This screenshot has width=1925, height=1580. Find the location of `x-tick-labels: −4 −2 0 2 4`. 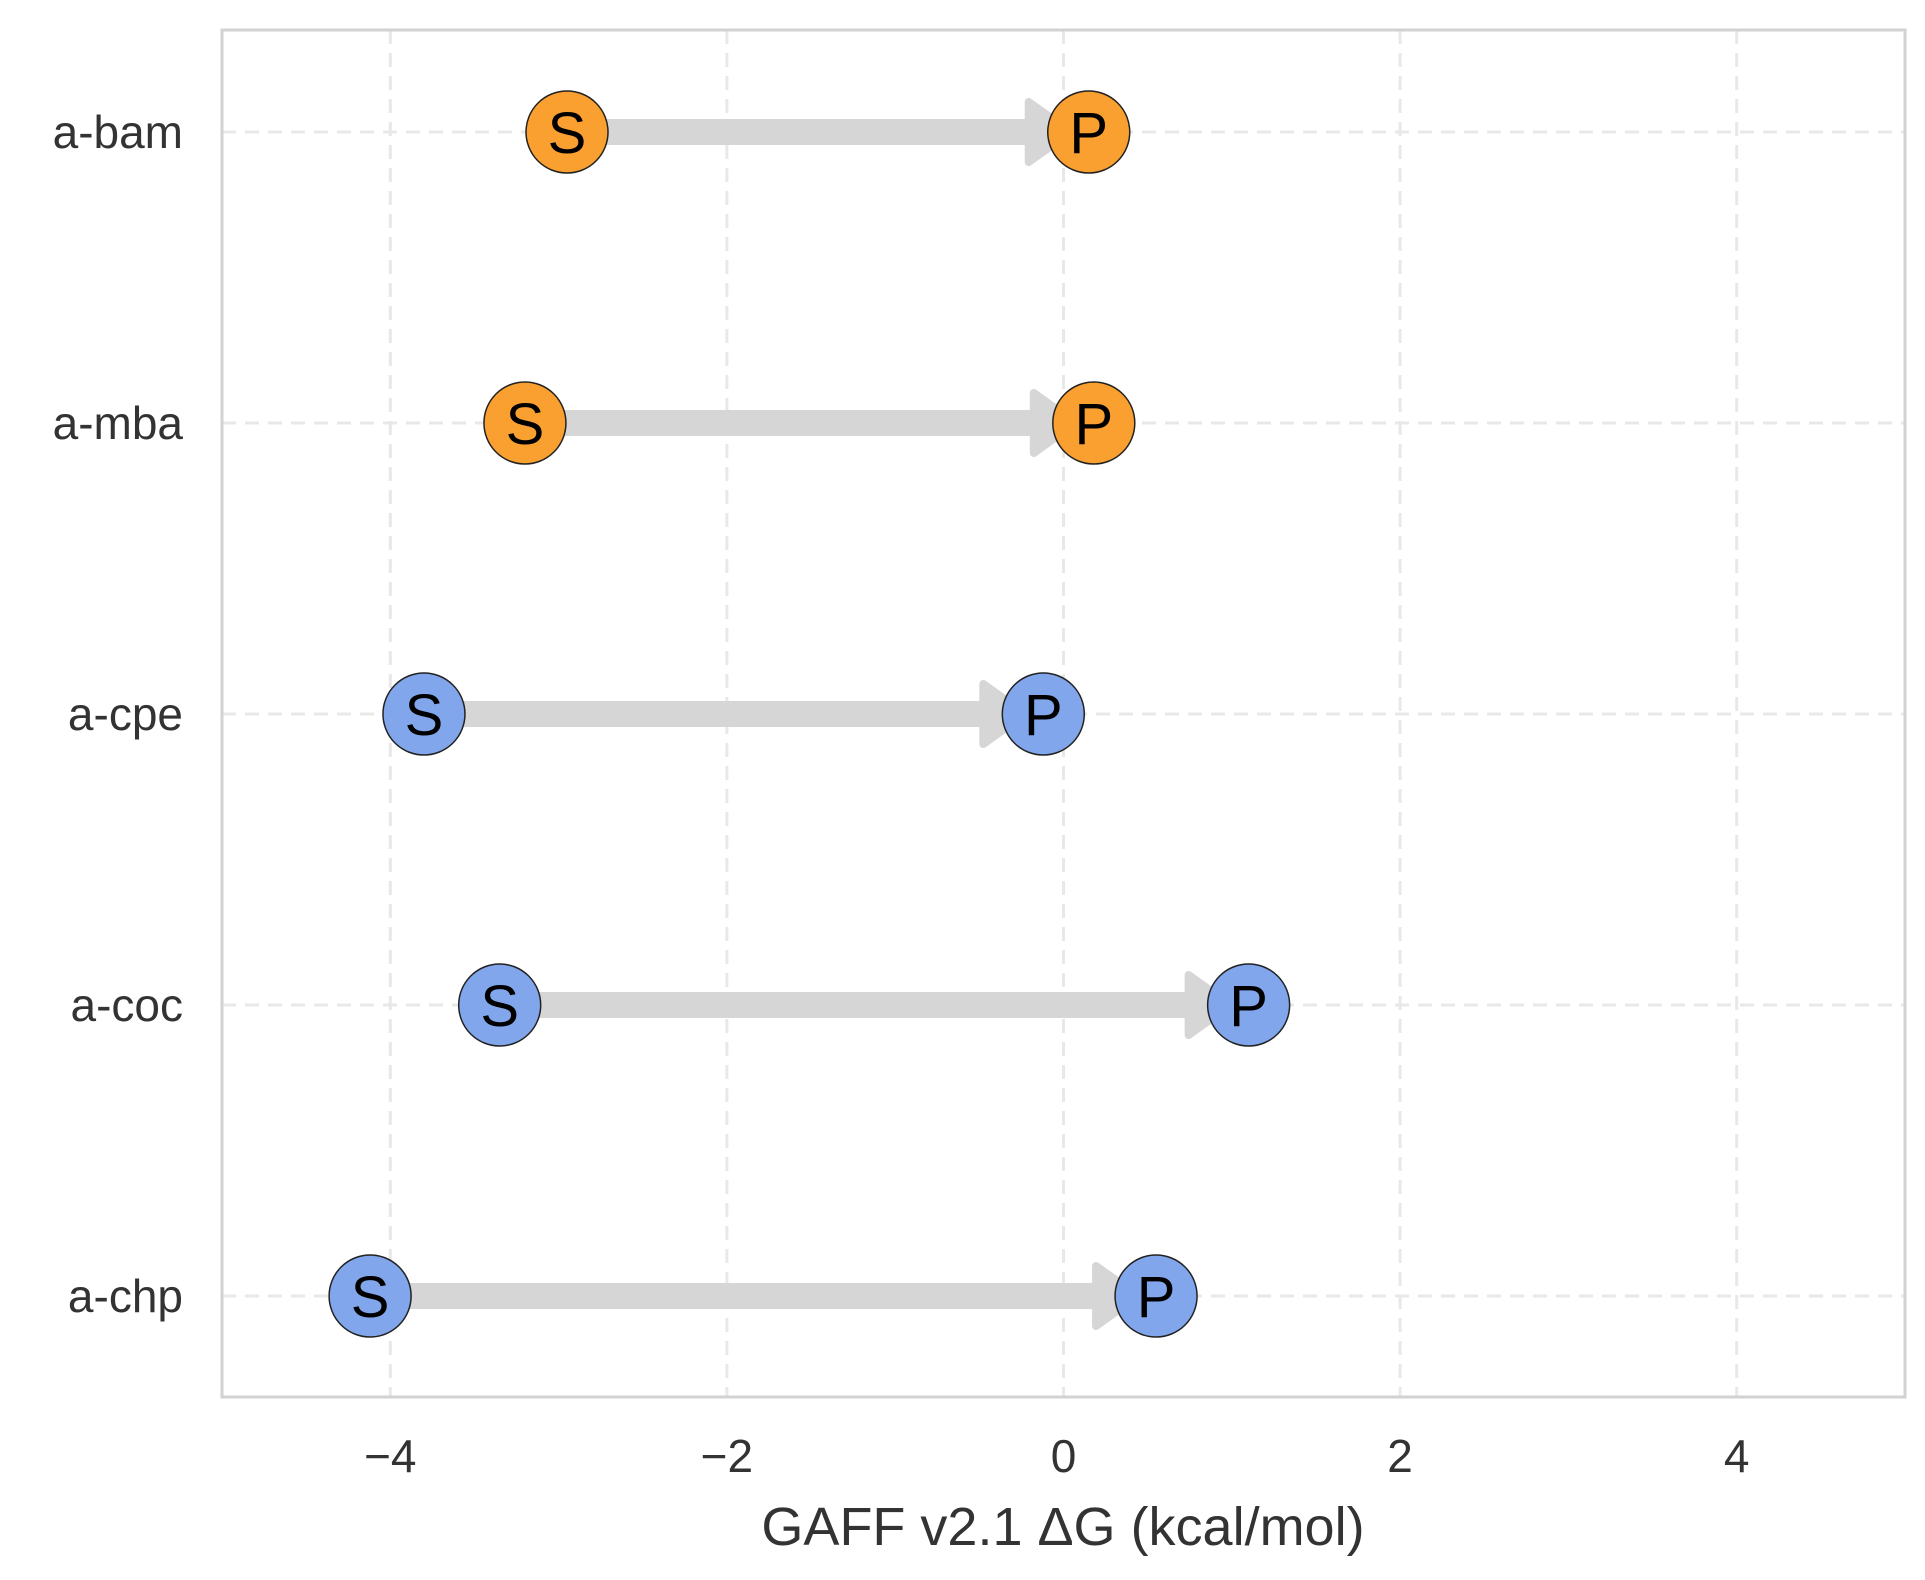

x-tick-labels: −4 −2 0 2 4 is located at coordinates (1056, 1456).